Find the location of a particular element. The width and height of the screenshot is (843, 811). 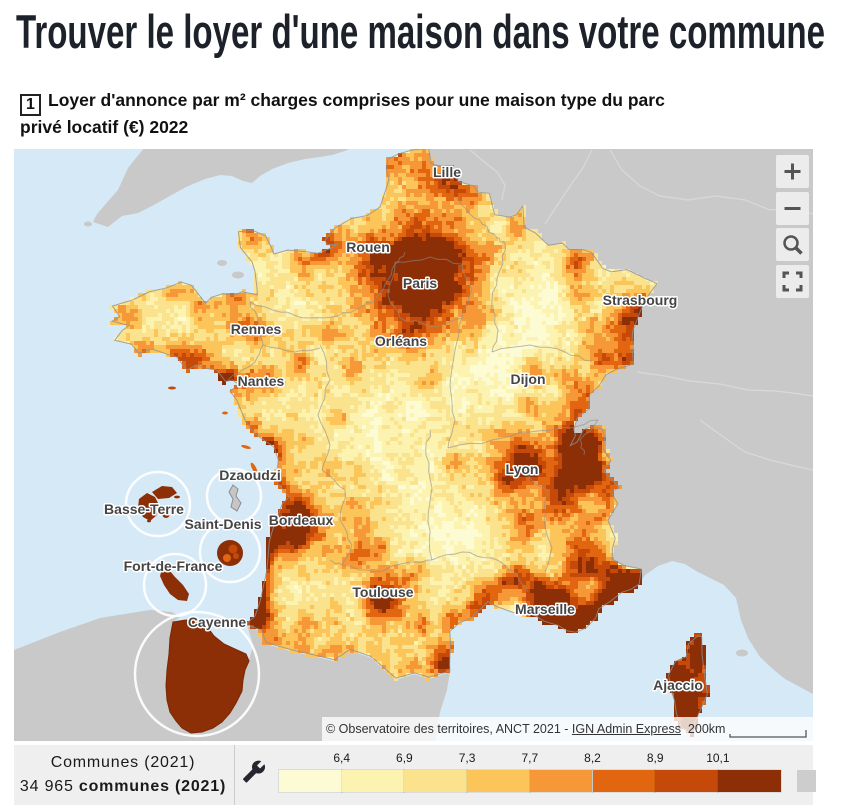

svg-text: Nantes is located at coordinates (261, 381).